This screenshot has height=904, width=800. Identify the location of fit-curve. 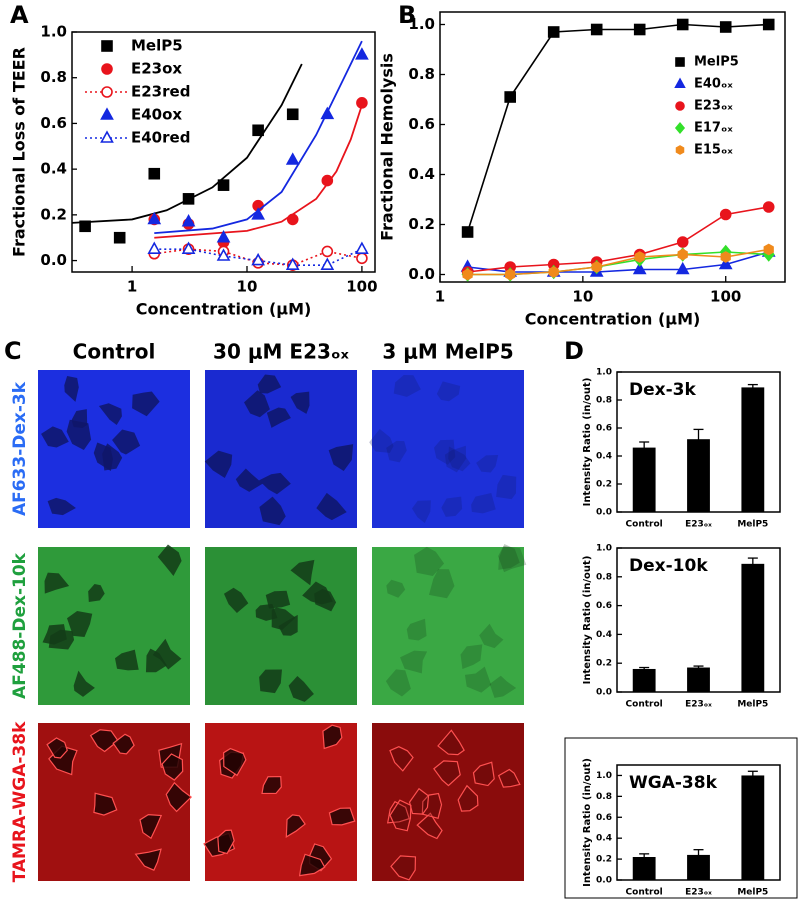
(258, 137).